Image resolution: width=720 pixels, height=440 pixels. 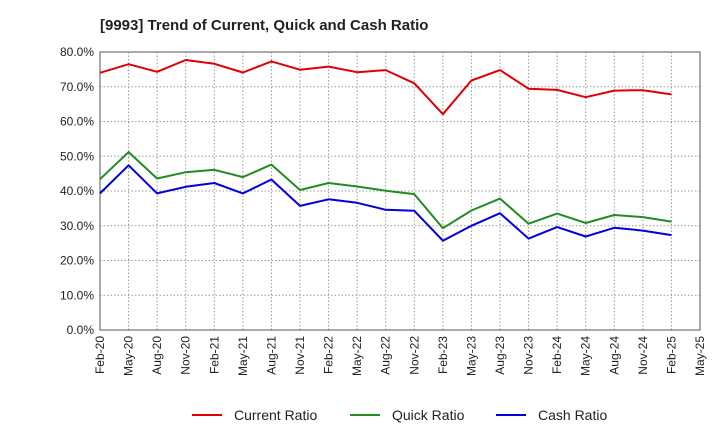 I want to click on x-tick-label: Nov-20, so click(x=186, y=355).